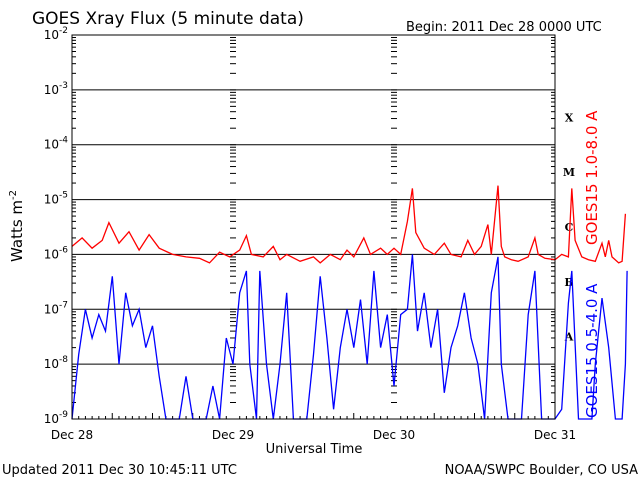 This screenshot has height=480, width=640. Describe the element at coordinates (119, 470) in the screenshot. I see `updated-timestamp: Updated 2011 Dec 30 10:45:11 UTC` at that location.